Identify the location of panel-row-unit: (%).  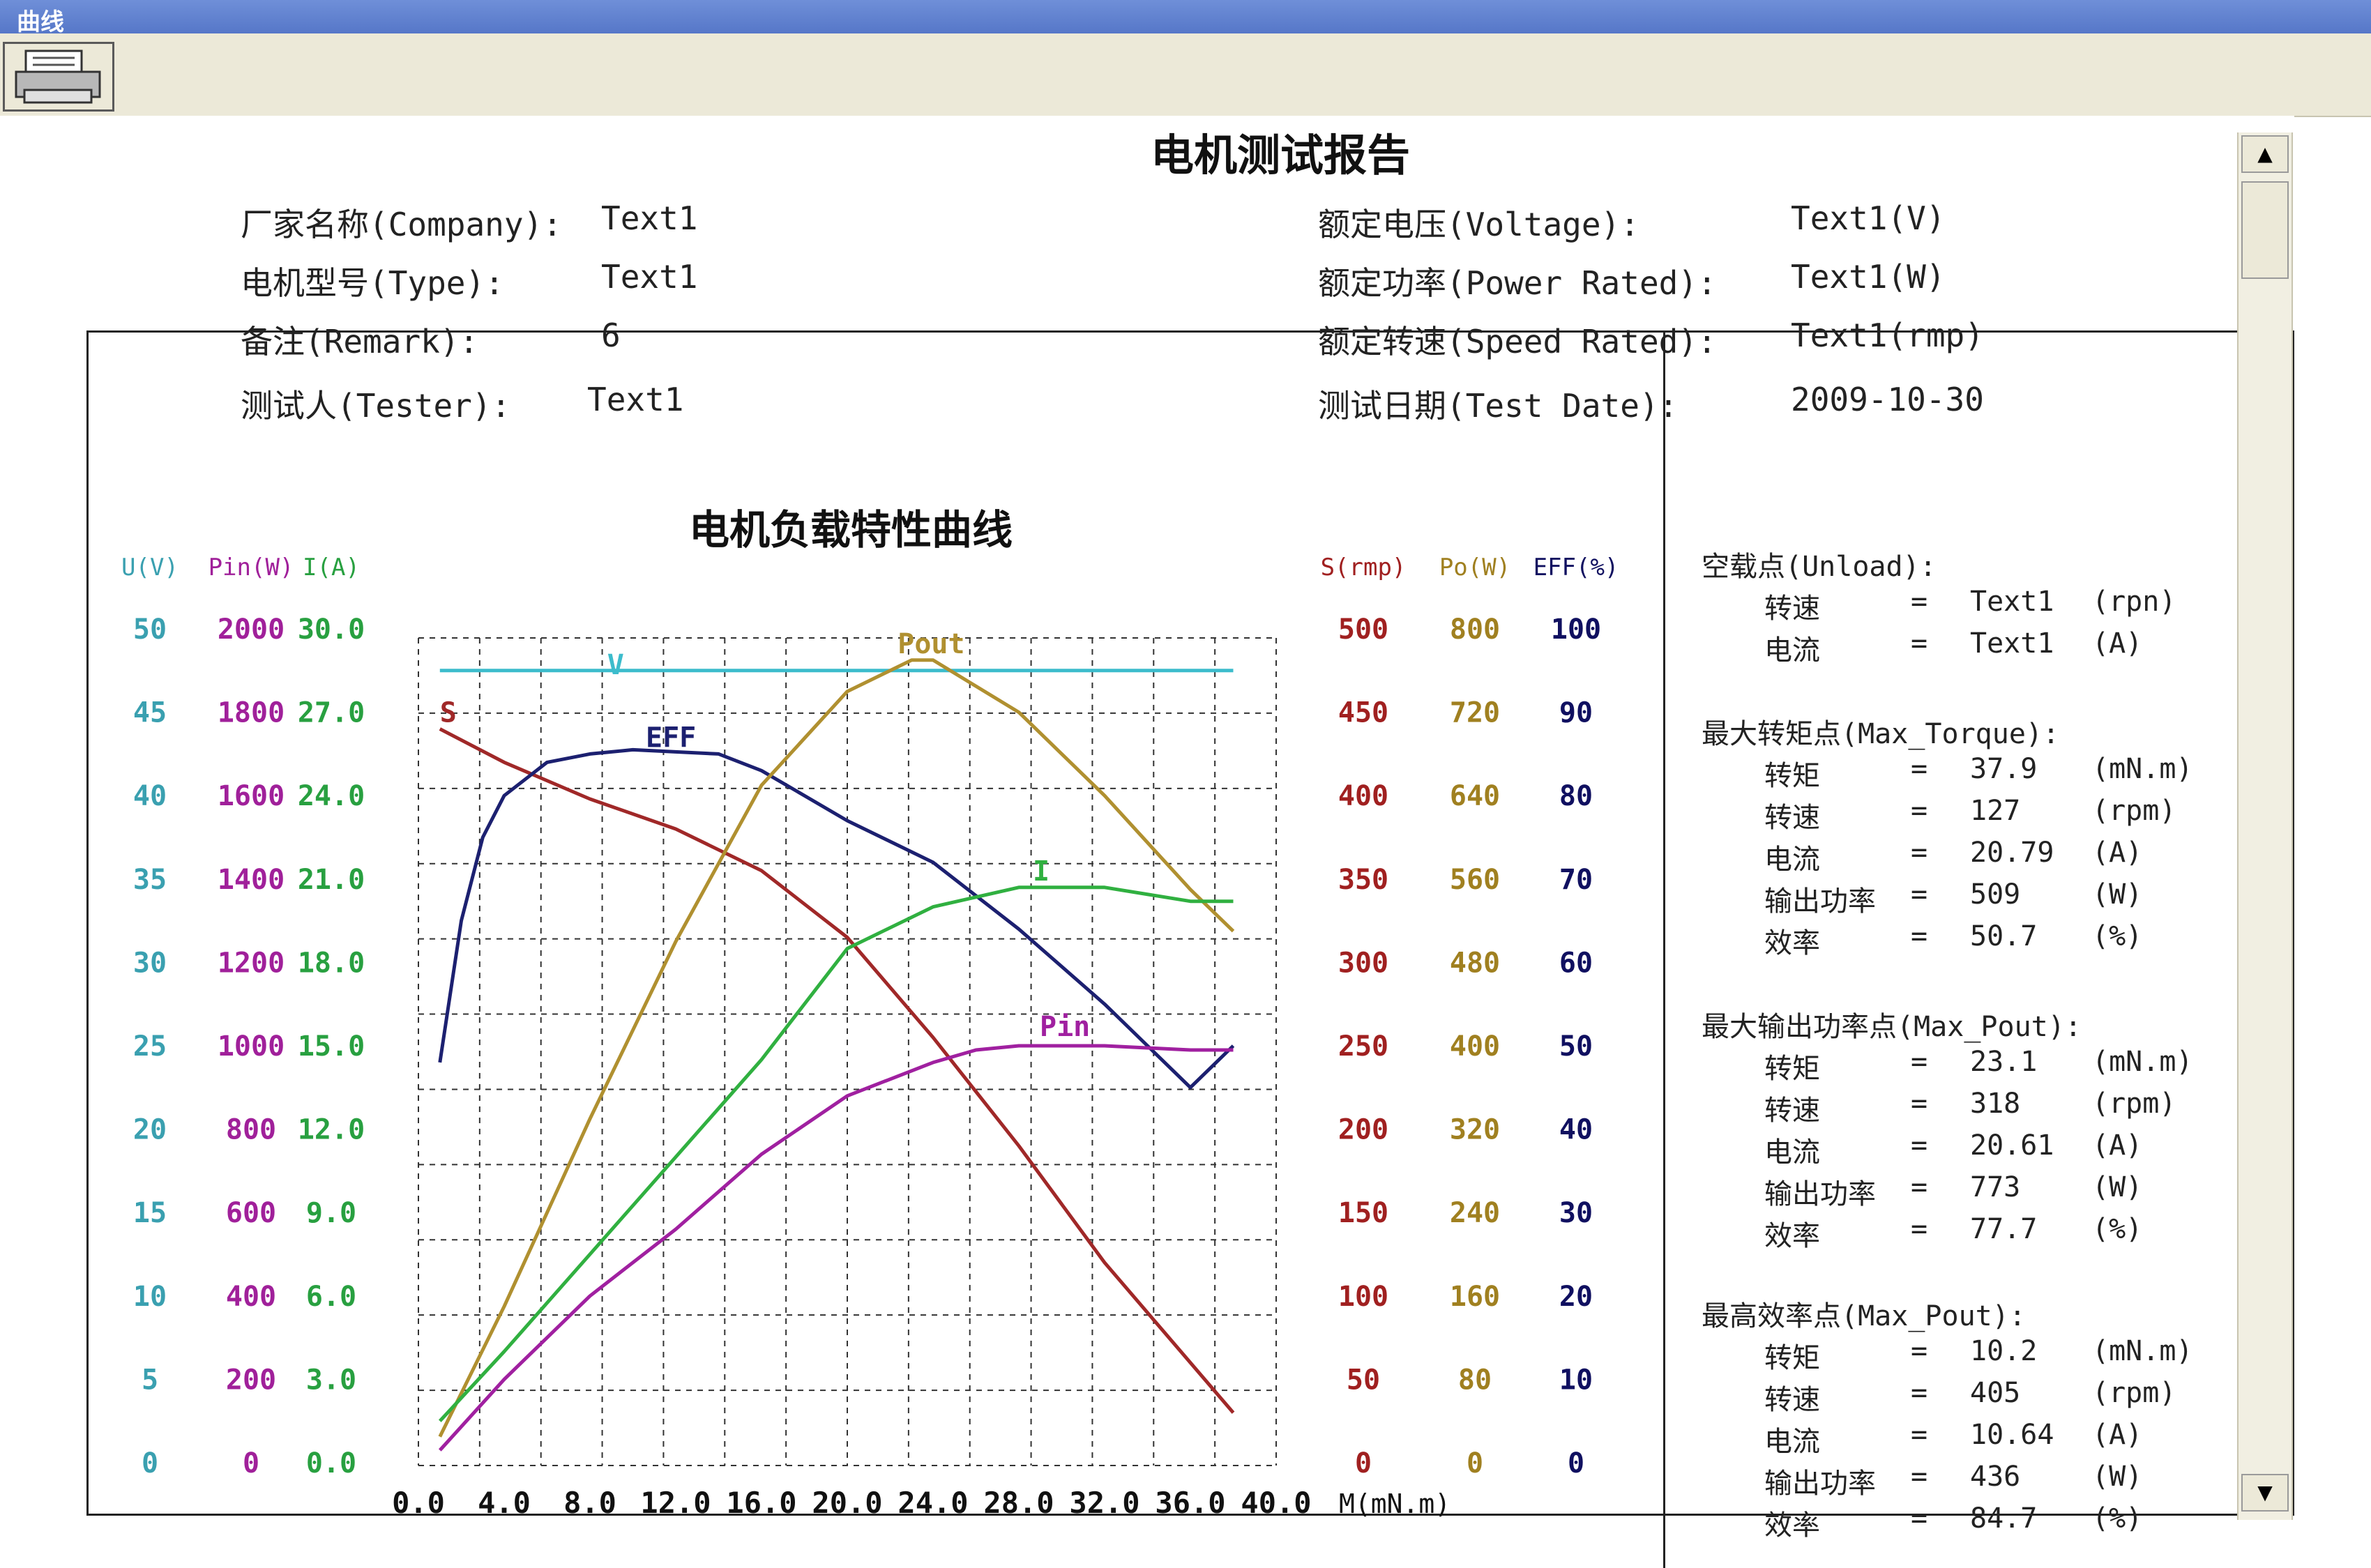
(2118, 1229).